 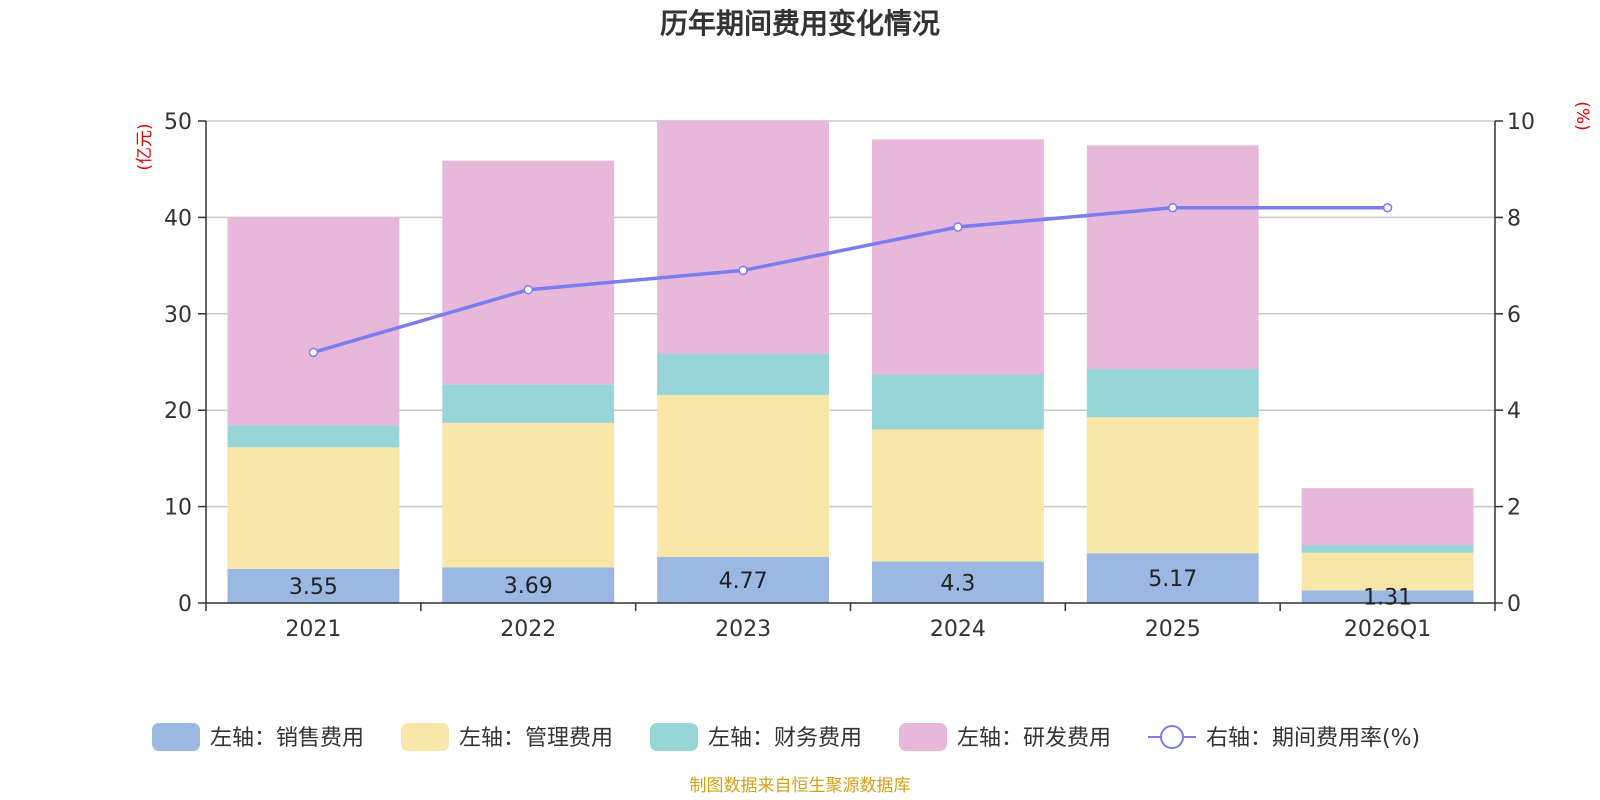 I want to click on right-tick-label: 10, so click(x=1521, y=122).